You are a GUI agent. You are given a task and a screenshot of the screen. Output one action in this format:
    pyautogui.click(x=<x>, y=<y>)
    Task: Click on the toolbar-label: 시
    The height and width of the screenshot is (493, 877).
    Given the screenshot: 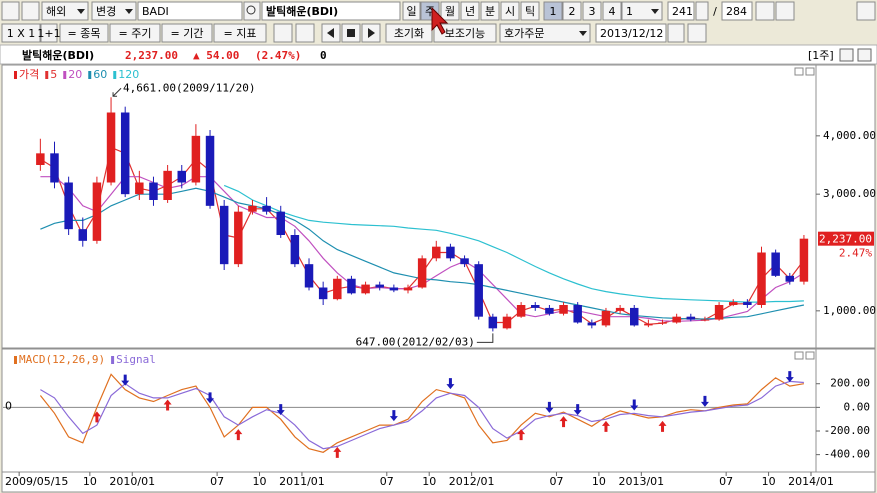 What is the action you would take?
    pyautogui.click(x=510, y=11)
    